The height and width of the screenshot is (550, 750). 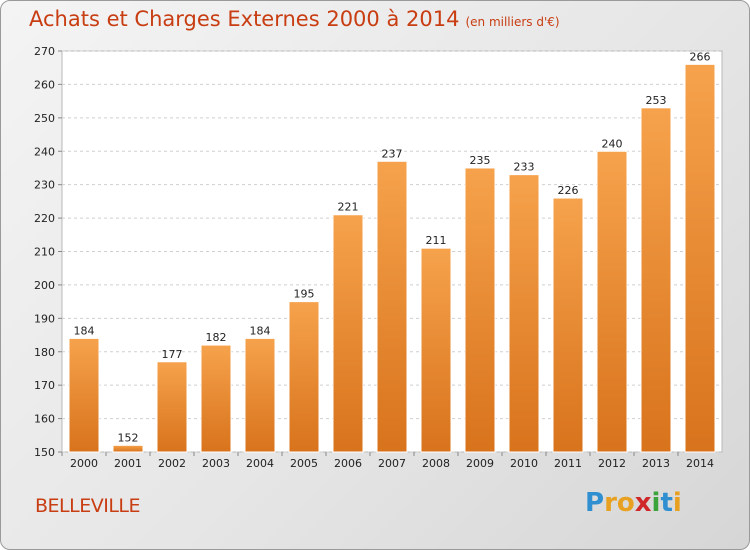 What do you see at coordinates (524, 167) in the screenshot?
I see `value-label-2010: 233` at bounding box center [524, 167].